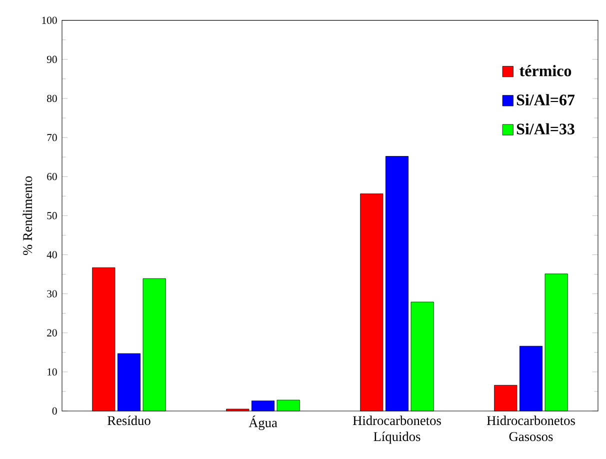 This screenshot has width=606, height=459. I want to click on y-tick-label: 80, so click(52, 98).